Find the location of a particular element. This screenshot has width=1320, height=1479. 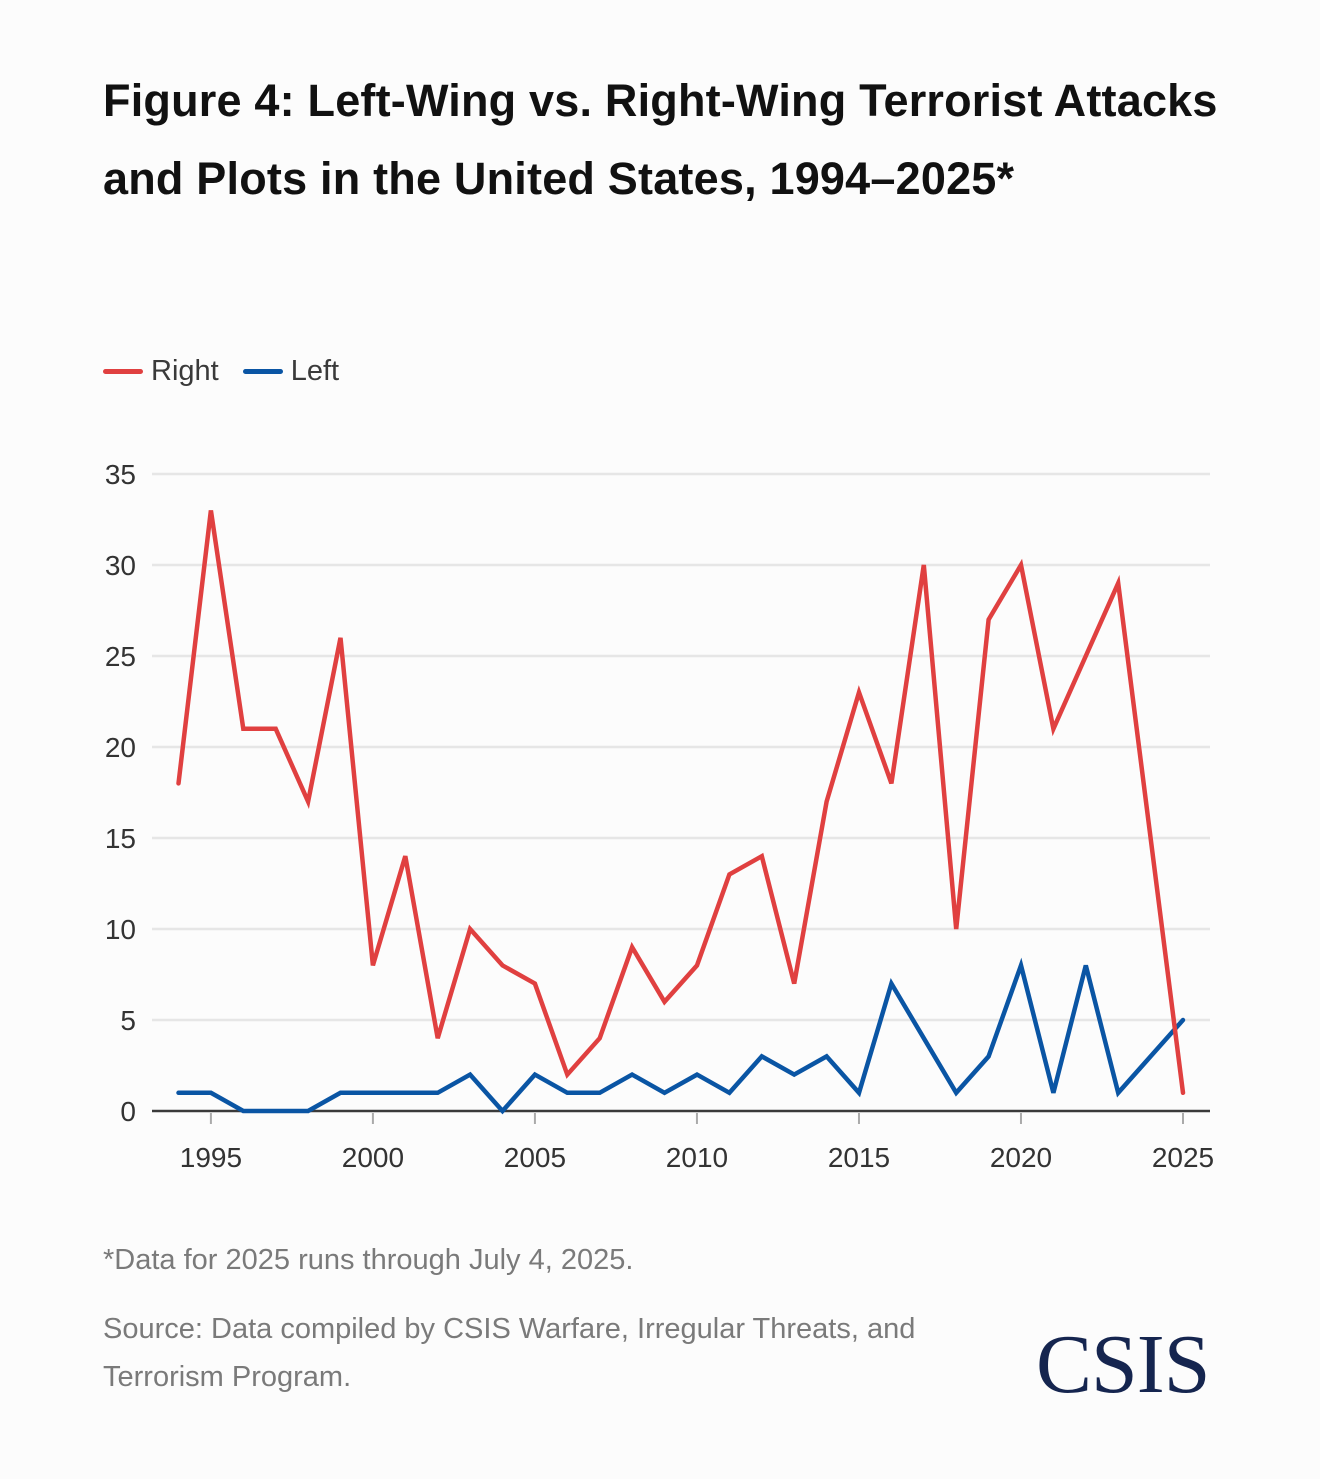

y-tick-label: 35 is located at coordinates (120, 474).